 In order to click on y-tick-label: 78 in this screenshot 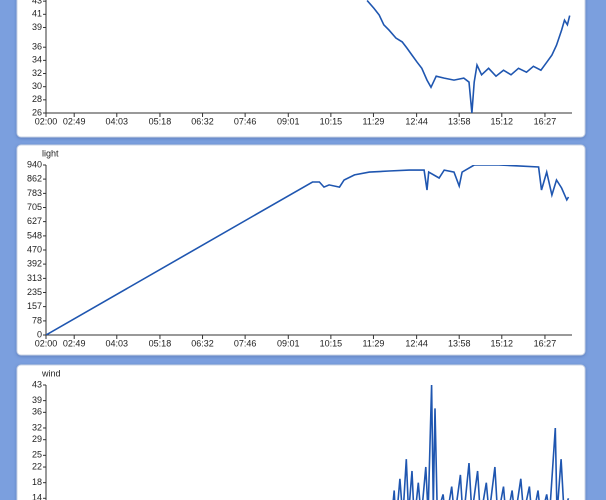, I will do `click(37, 320)`.